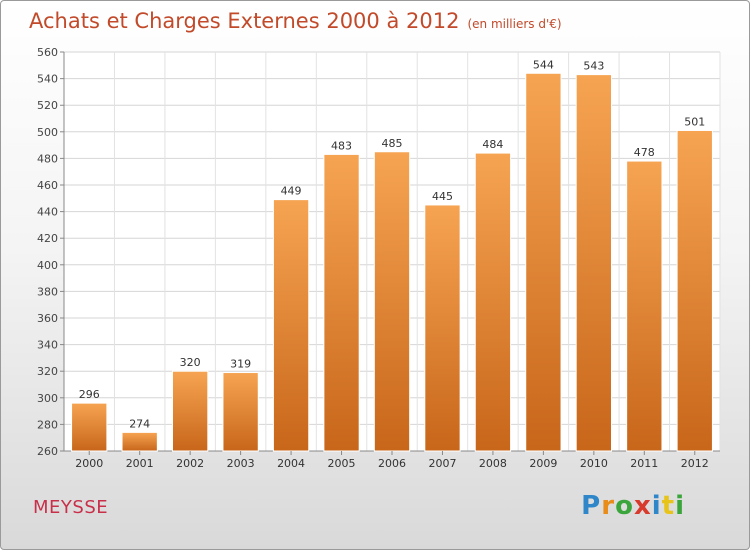 This screenshot has width=750, height=550. Describe the element at coordinates (47, 371) in the screenshot. I see `y-tick-label: 320` at that location.